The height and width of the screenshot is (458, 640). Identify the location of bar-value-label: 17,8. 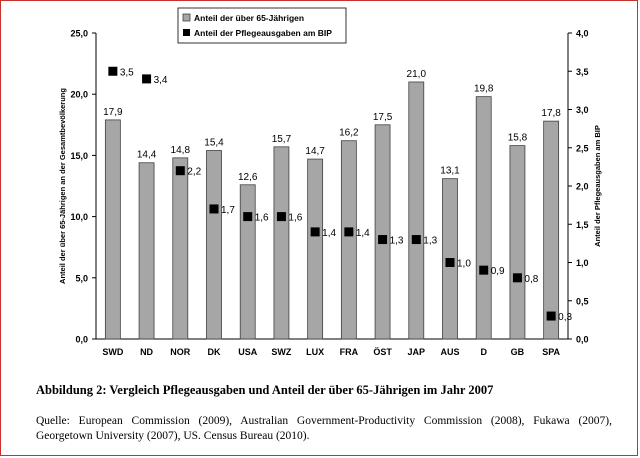
(551, 113).